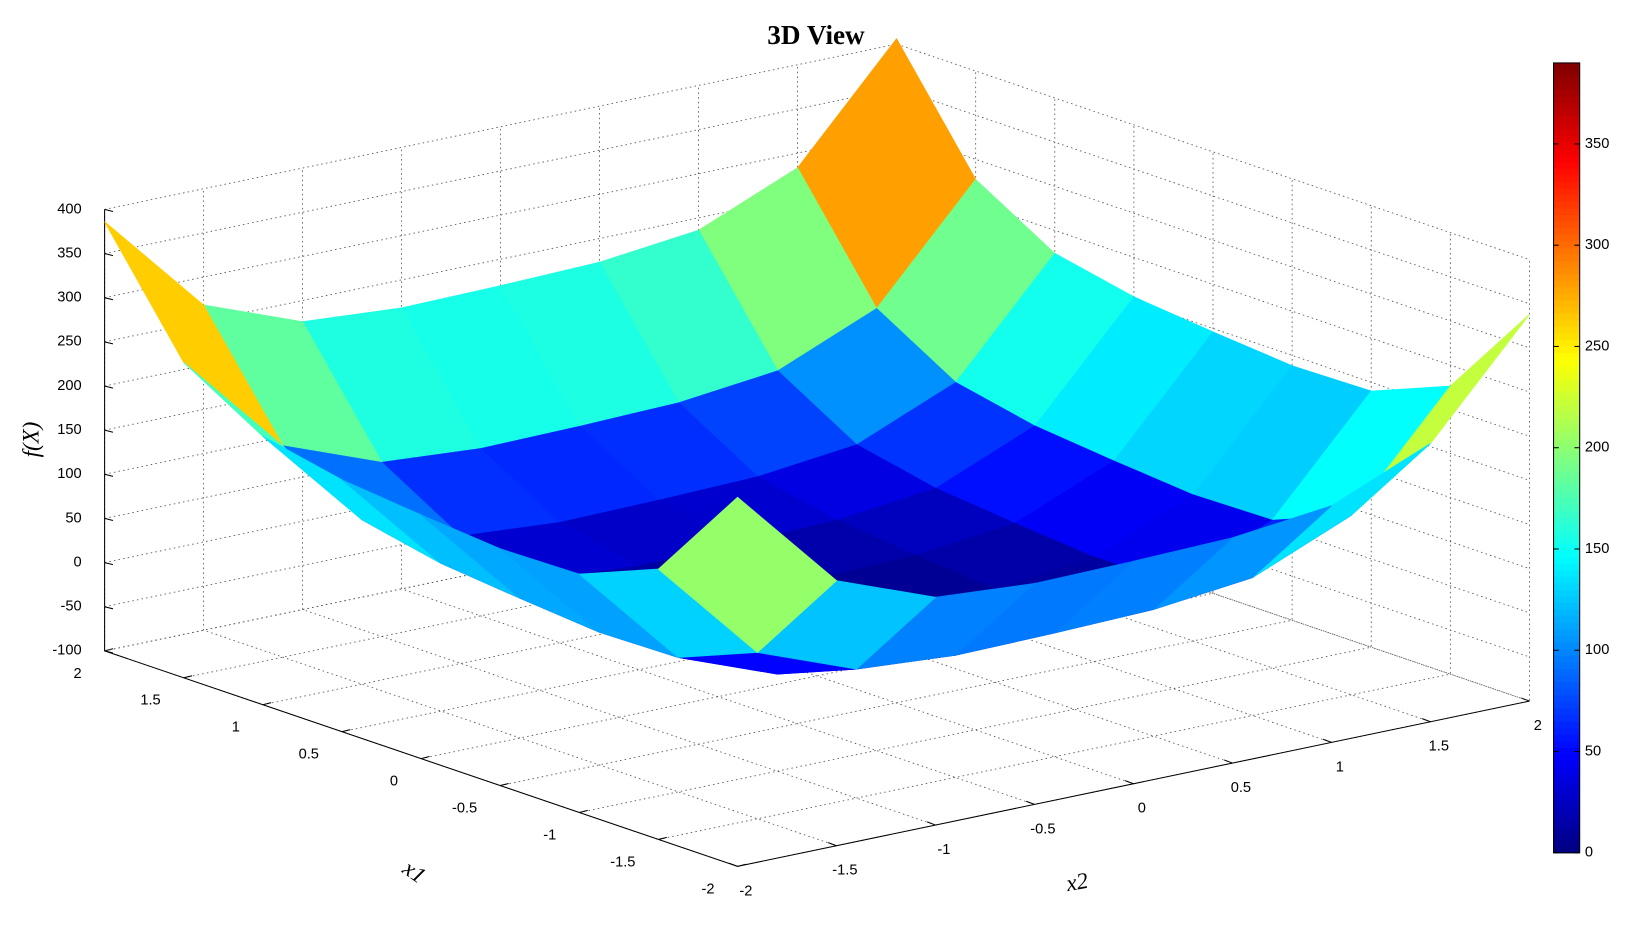 This screenshot has width=1632, height=950. What do you see at coordinates (77, 674) in the screenshot?
I see `x-tick-label: 2` at bounding box center [77, 674].